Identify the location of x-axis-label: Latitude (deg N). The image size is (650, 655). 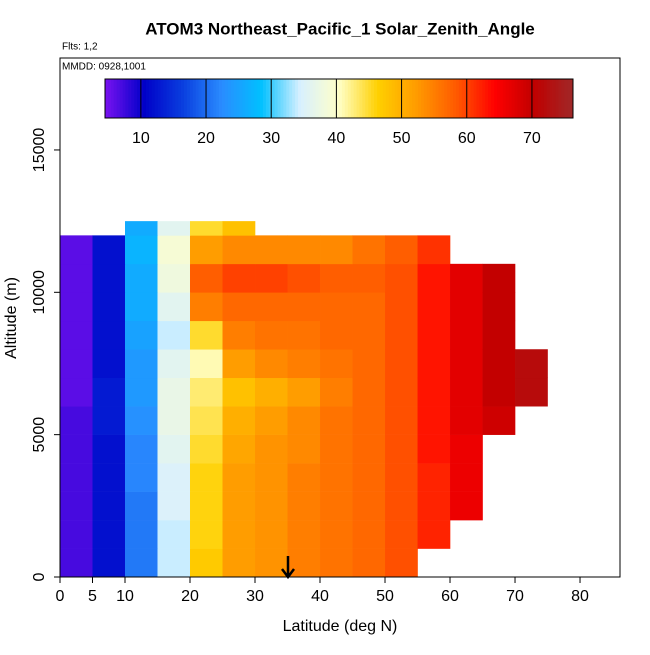
(340, 626).